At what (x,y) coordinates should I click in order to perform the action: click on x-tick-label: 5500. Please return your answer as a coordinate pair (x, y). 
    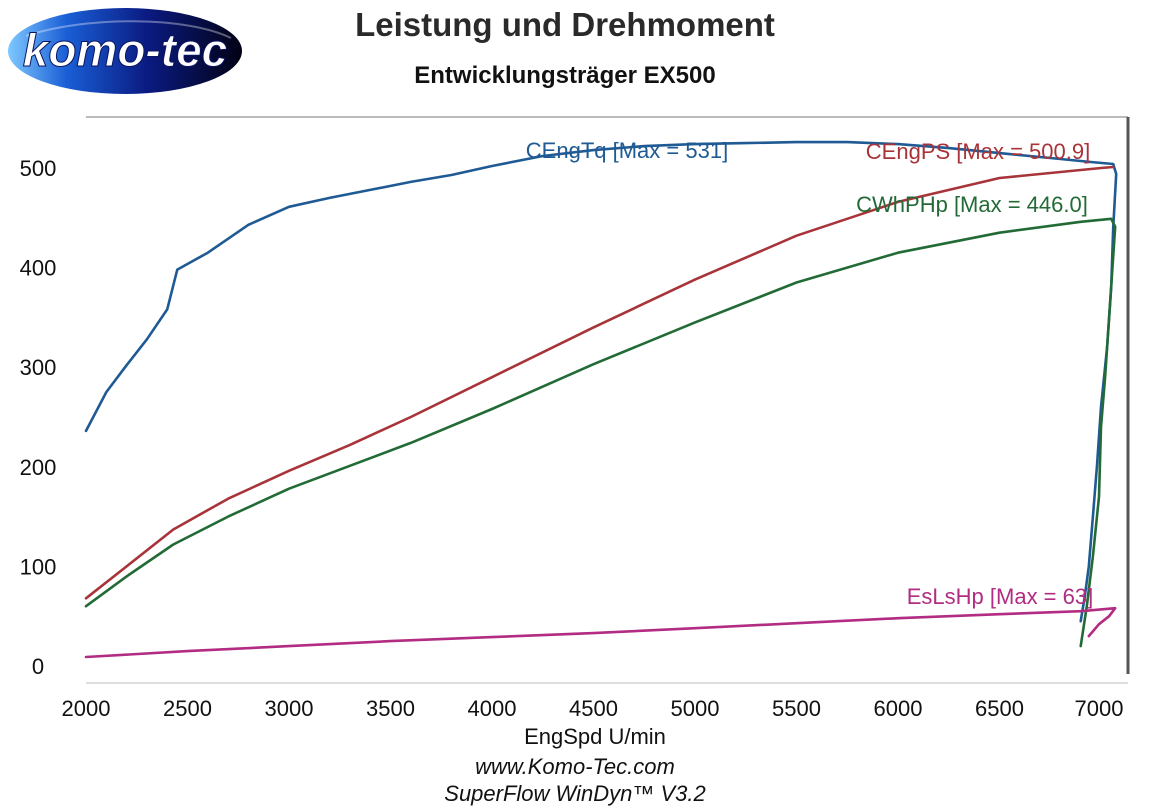
    Looking at the image, I should click on (796, 708).